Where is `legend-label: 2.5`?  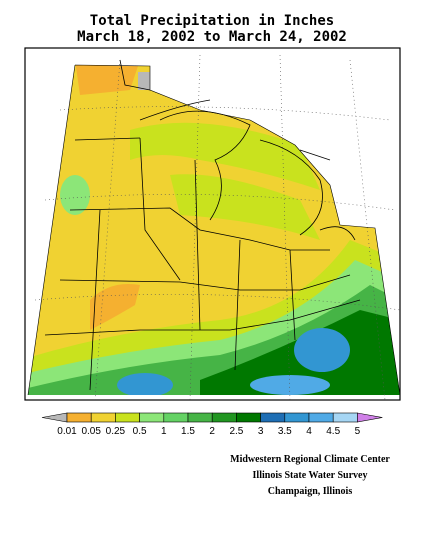 legend-label: 2.5 is located at coordinates (236, 431).